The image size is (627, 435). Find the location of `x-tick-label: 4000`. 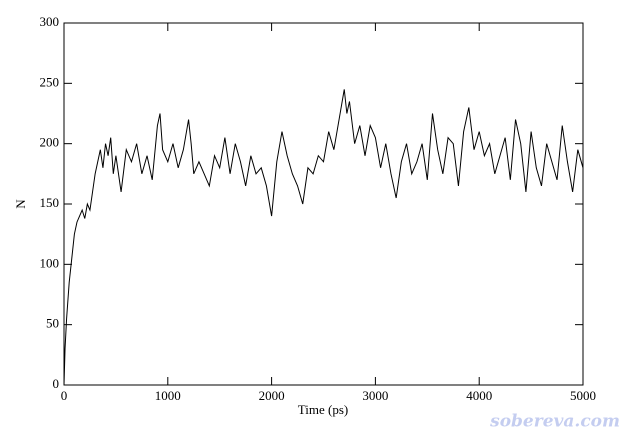

x-tick-label: 4000 is located at coordinates (479, 395).